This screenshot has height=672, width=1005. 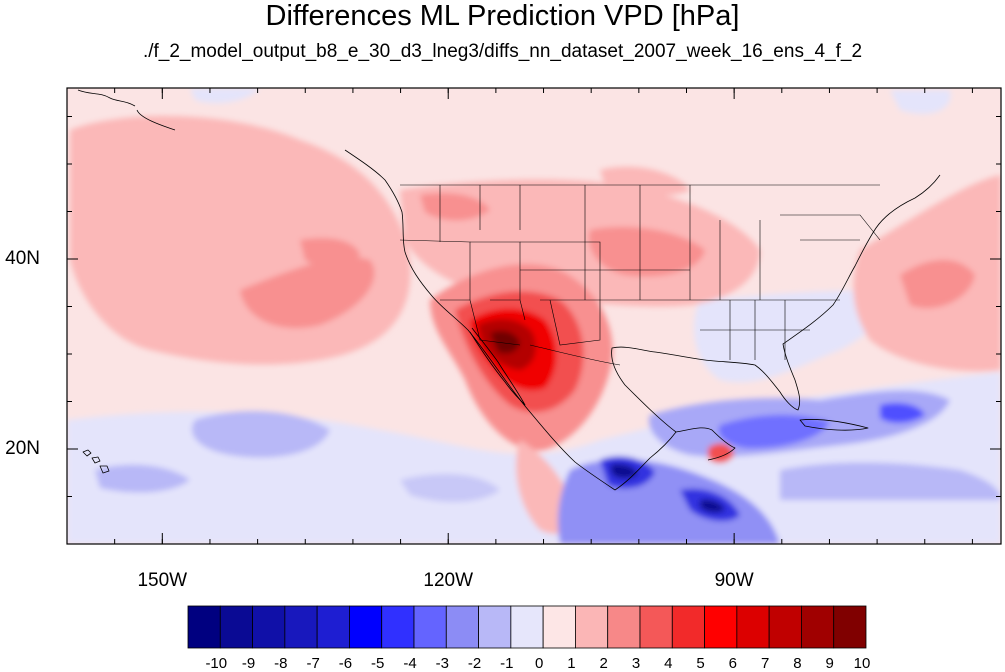 What do you see at coordinates (474, 663) in the screenshot?
I see `colorbar-label: -2` at bounding box center [474, 663].